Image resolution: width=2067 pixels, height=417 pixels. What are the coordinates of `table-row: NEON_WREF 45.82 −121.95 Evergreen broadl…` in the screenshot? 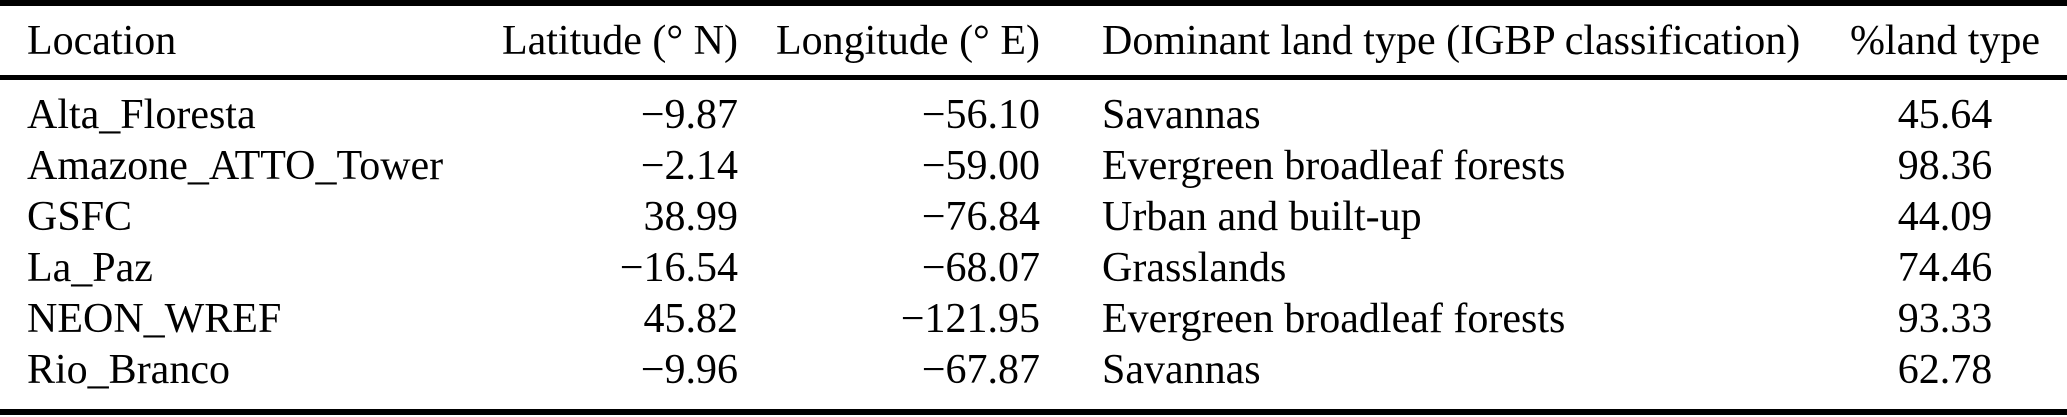 It's located at (1033, 319).